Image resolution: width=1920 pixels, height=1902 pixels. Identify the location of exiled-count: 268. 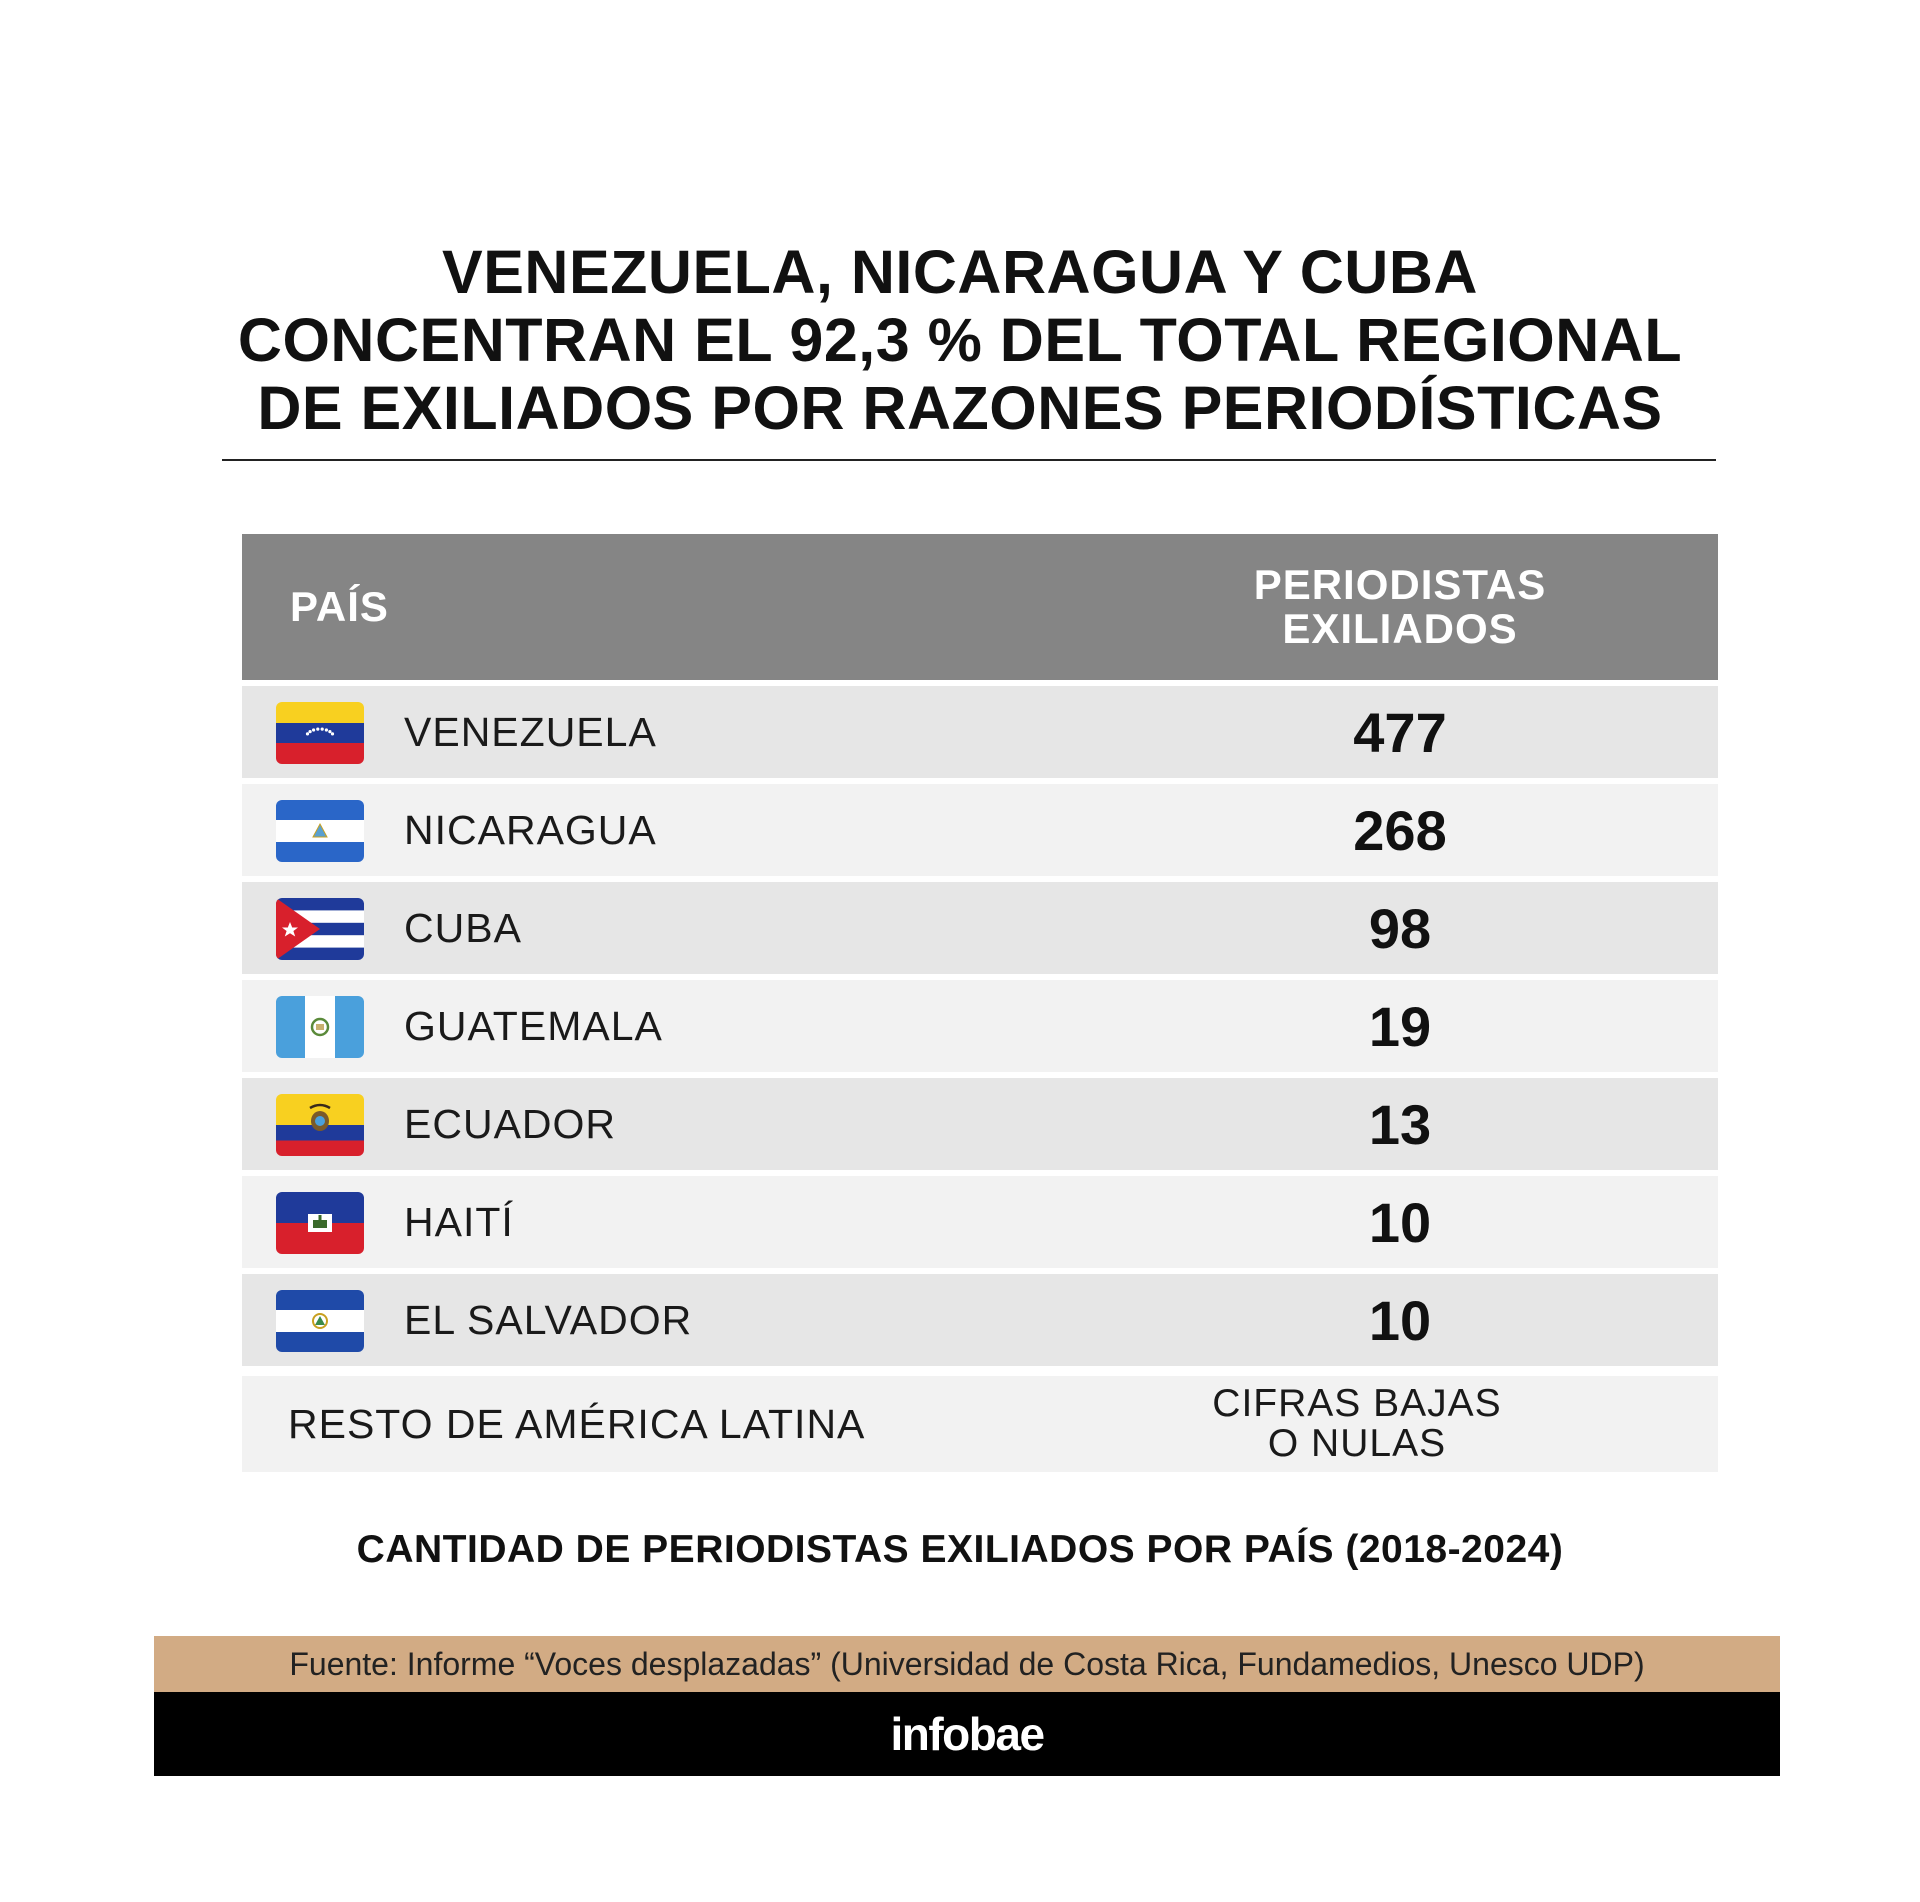
(1400, 830).